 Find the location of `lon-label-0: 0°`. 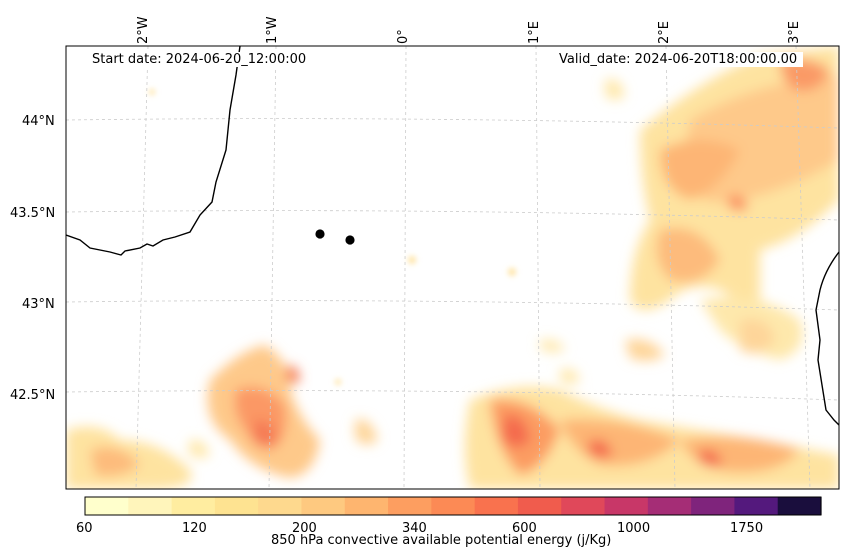

lon-label-0: 0° is located at coordinates (403, 36).